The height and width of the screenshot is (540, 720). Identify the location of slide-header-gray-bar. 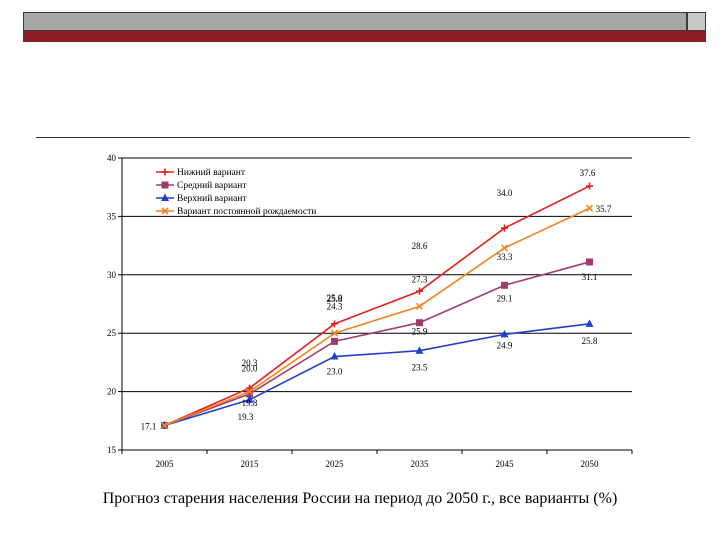
(355, 21).